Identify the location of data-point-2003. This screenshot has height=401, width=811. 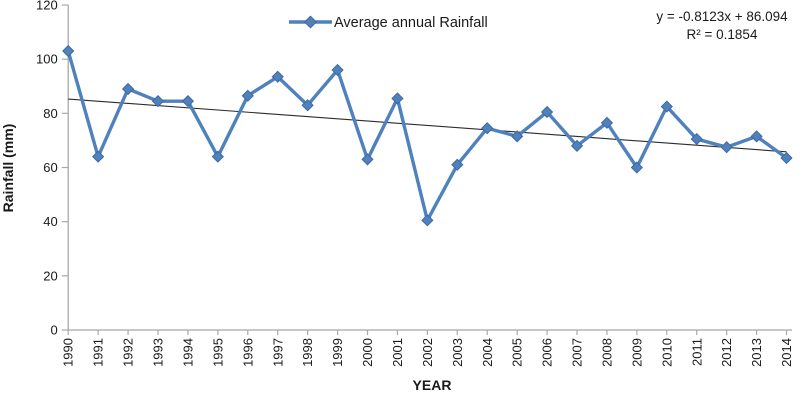
(457, 164).